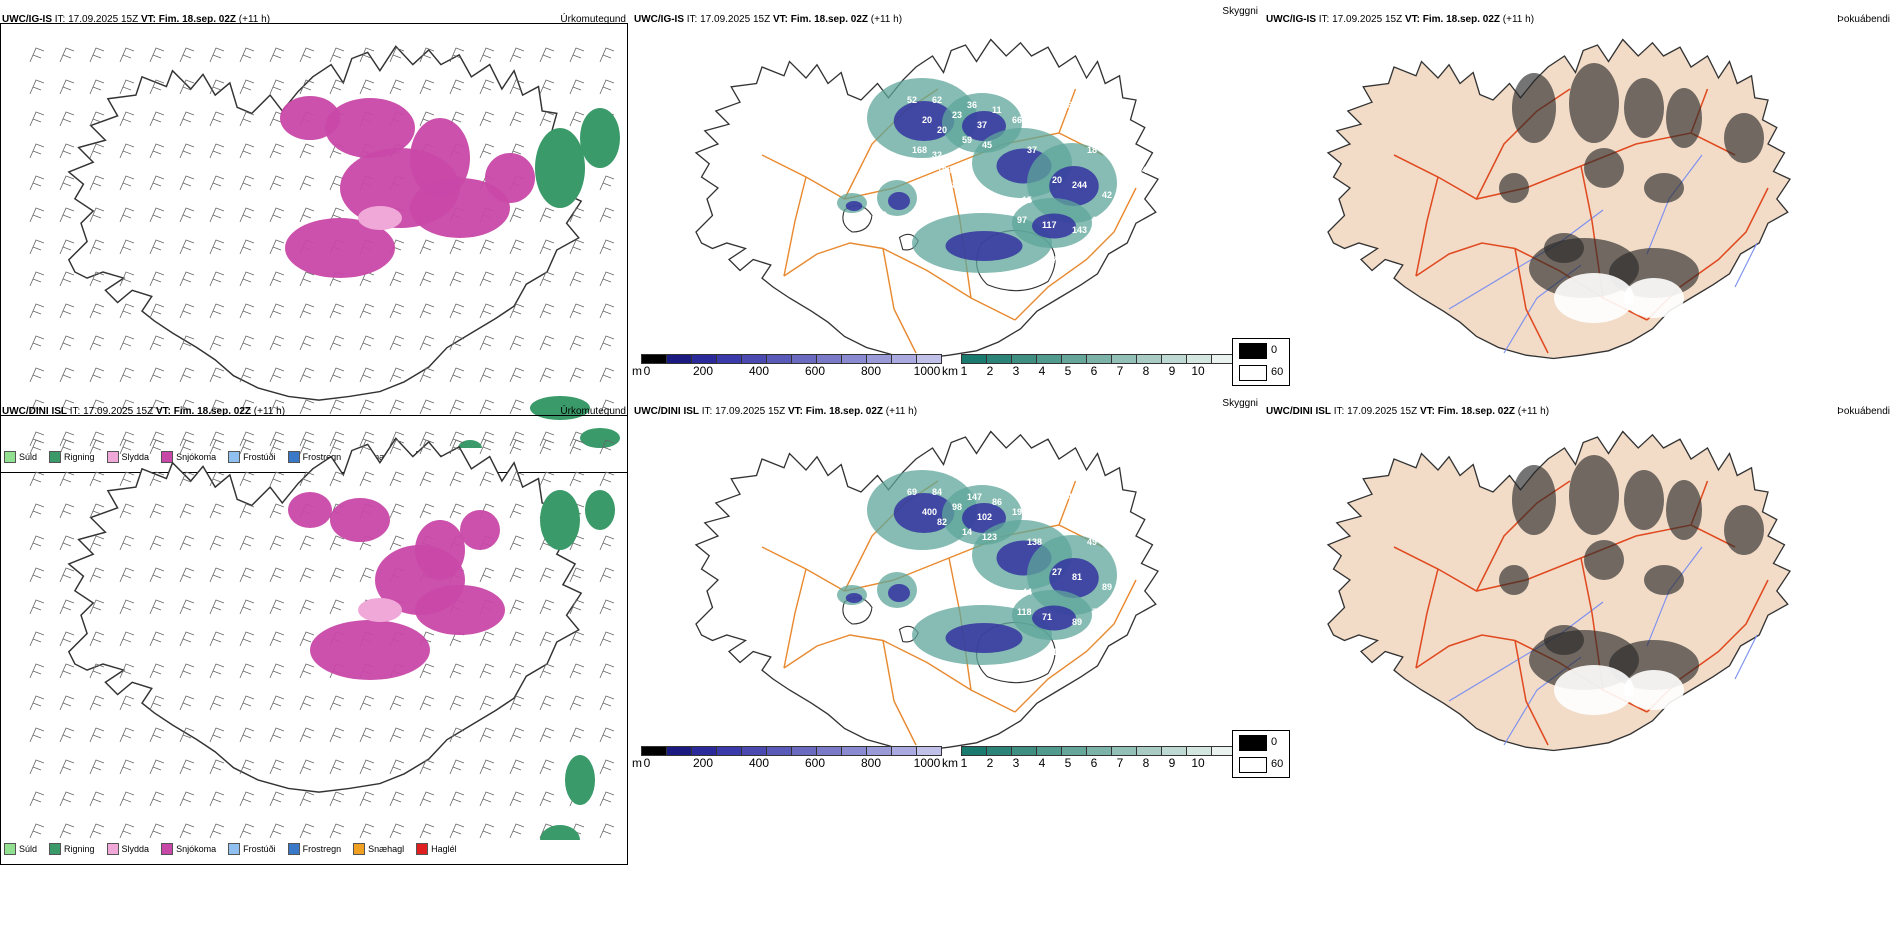  Describe the element at coordinates (1137, 562) in the screenshot. I see `cloud-base-label: 57` at that location.